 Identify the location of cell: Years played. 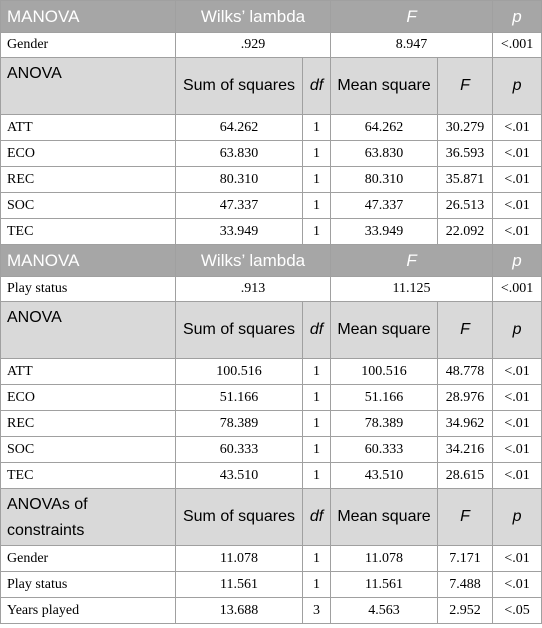
(88, 610).